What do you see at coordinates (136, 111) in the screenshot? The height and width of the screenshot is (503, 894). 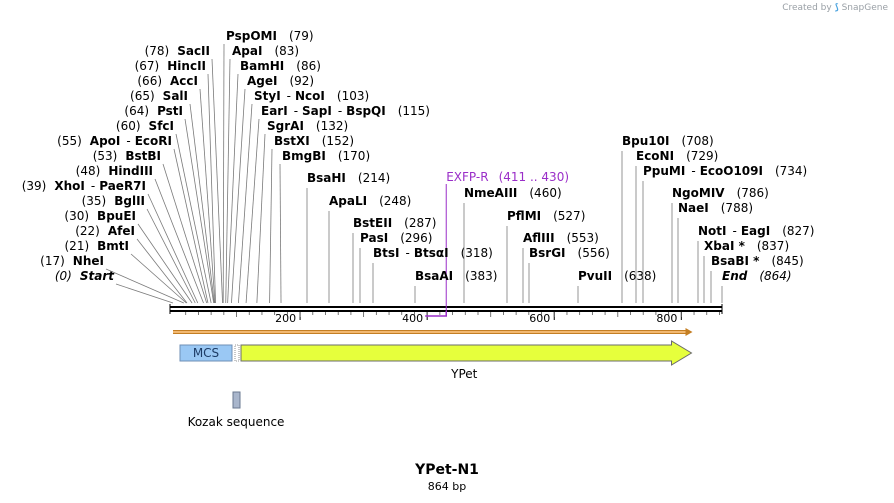 I see `site-position: (64)` at bounding box center [136, 111].